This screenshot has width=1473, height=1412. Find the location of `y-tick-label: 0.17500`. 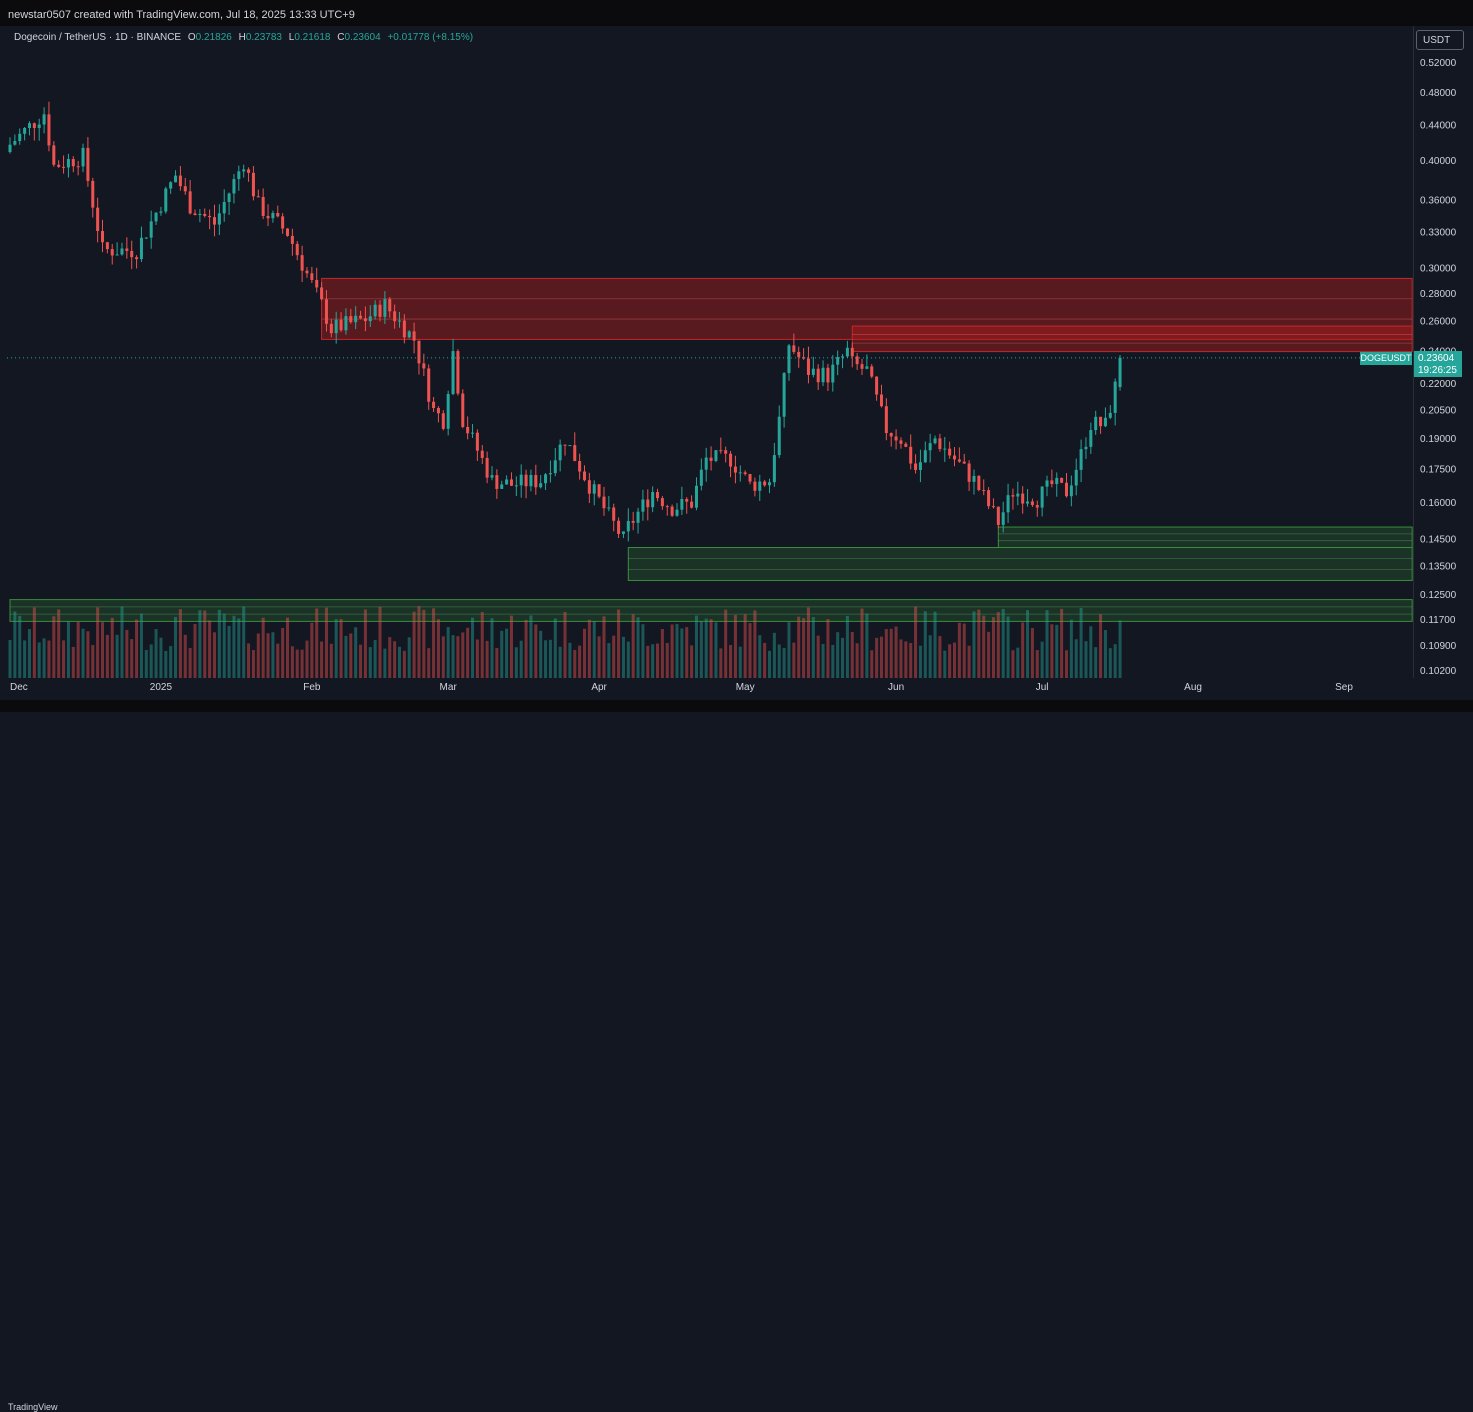

y-tick-label: 0.17500 is located at coordinates (1438, 470).